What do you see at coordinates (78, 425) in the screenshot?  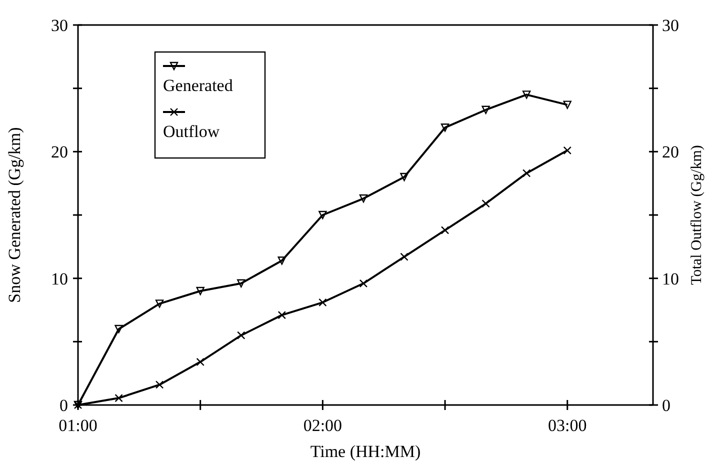 I see `x-tick-label: 01:00` at bounding box center [78, 425].